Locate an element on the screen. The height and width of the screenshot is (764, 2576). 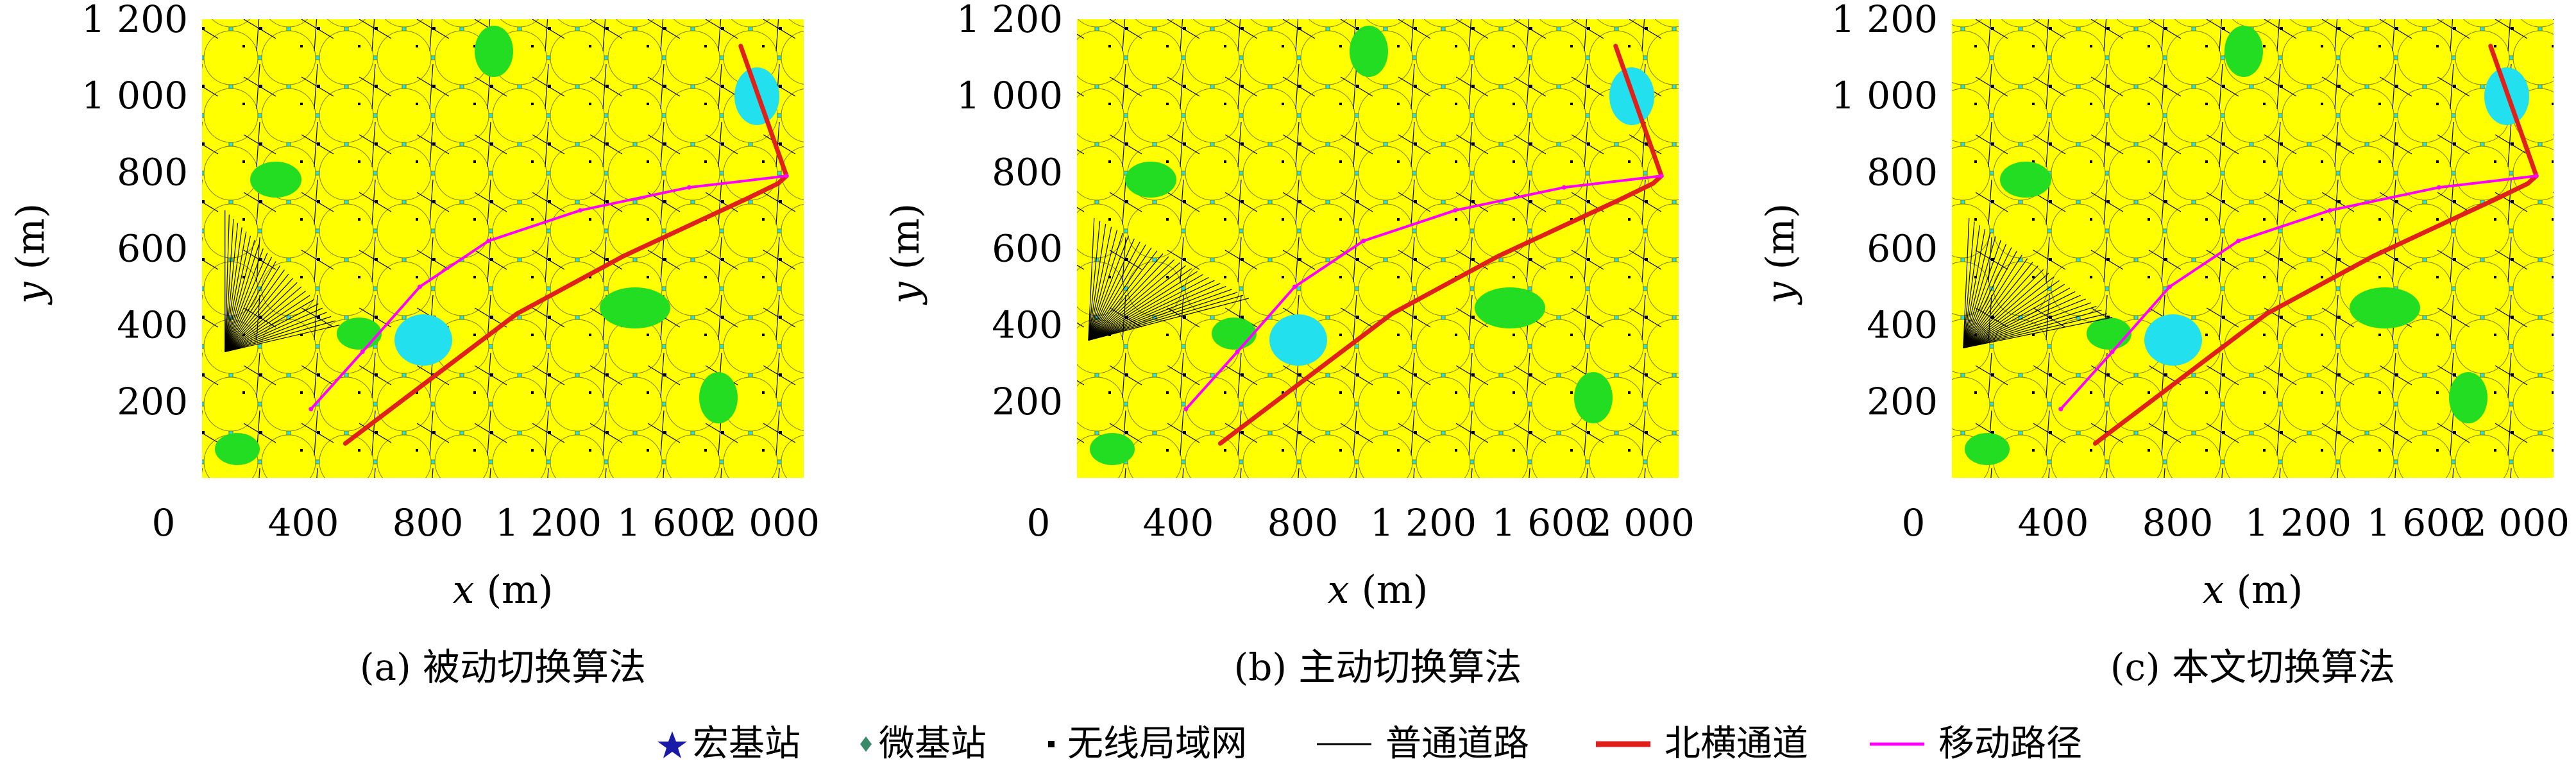
legend: 宏基站 微基站 无线局域网 普通道路 北横通道 移动路径 is located at coordinates (1369, 743).